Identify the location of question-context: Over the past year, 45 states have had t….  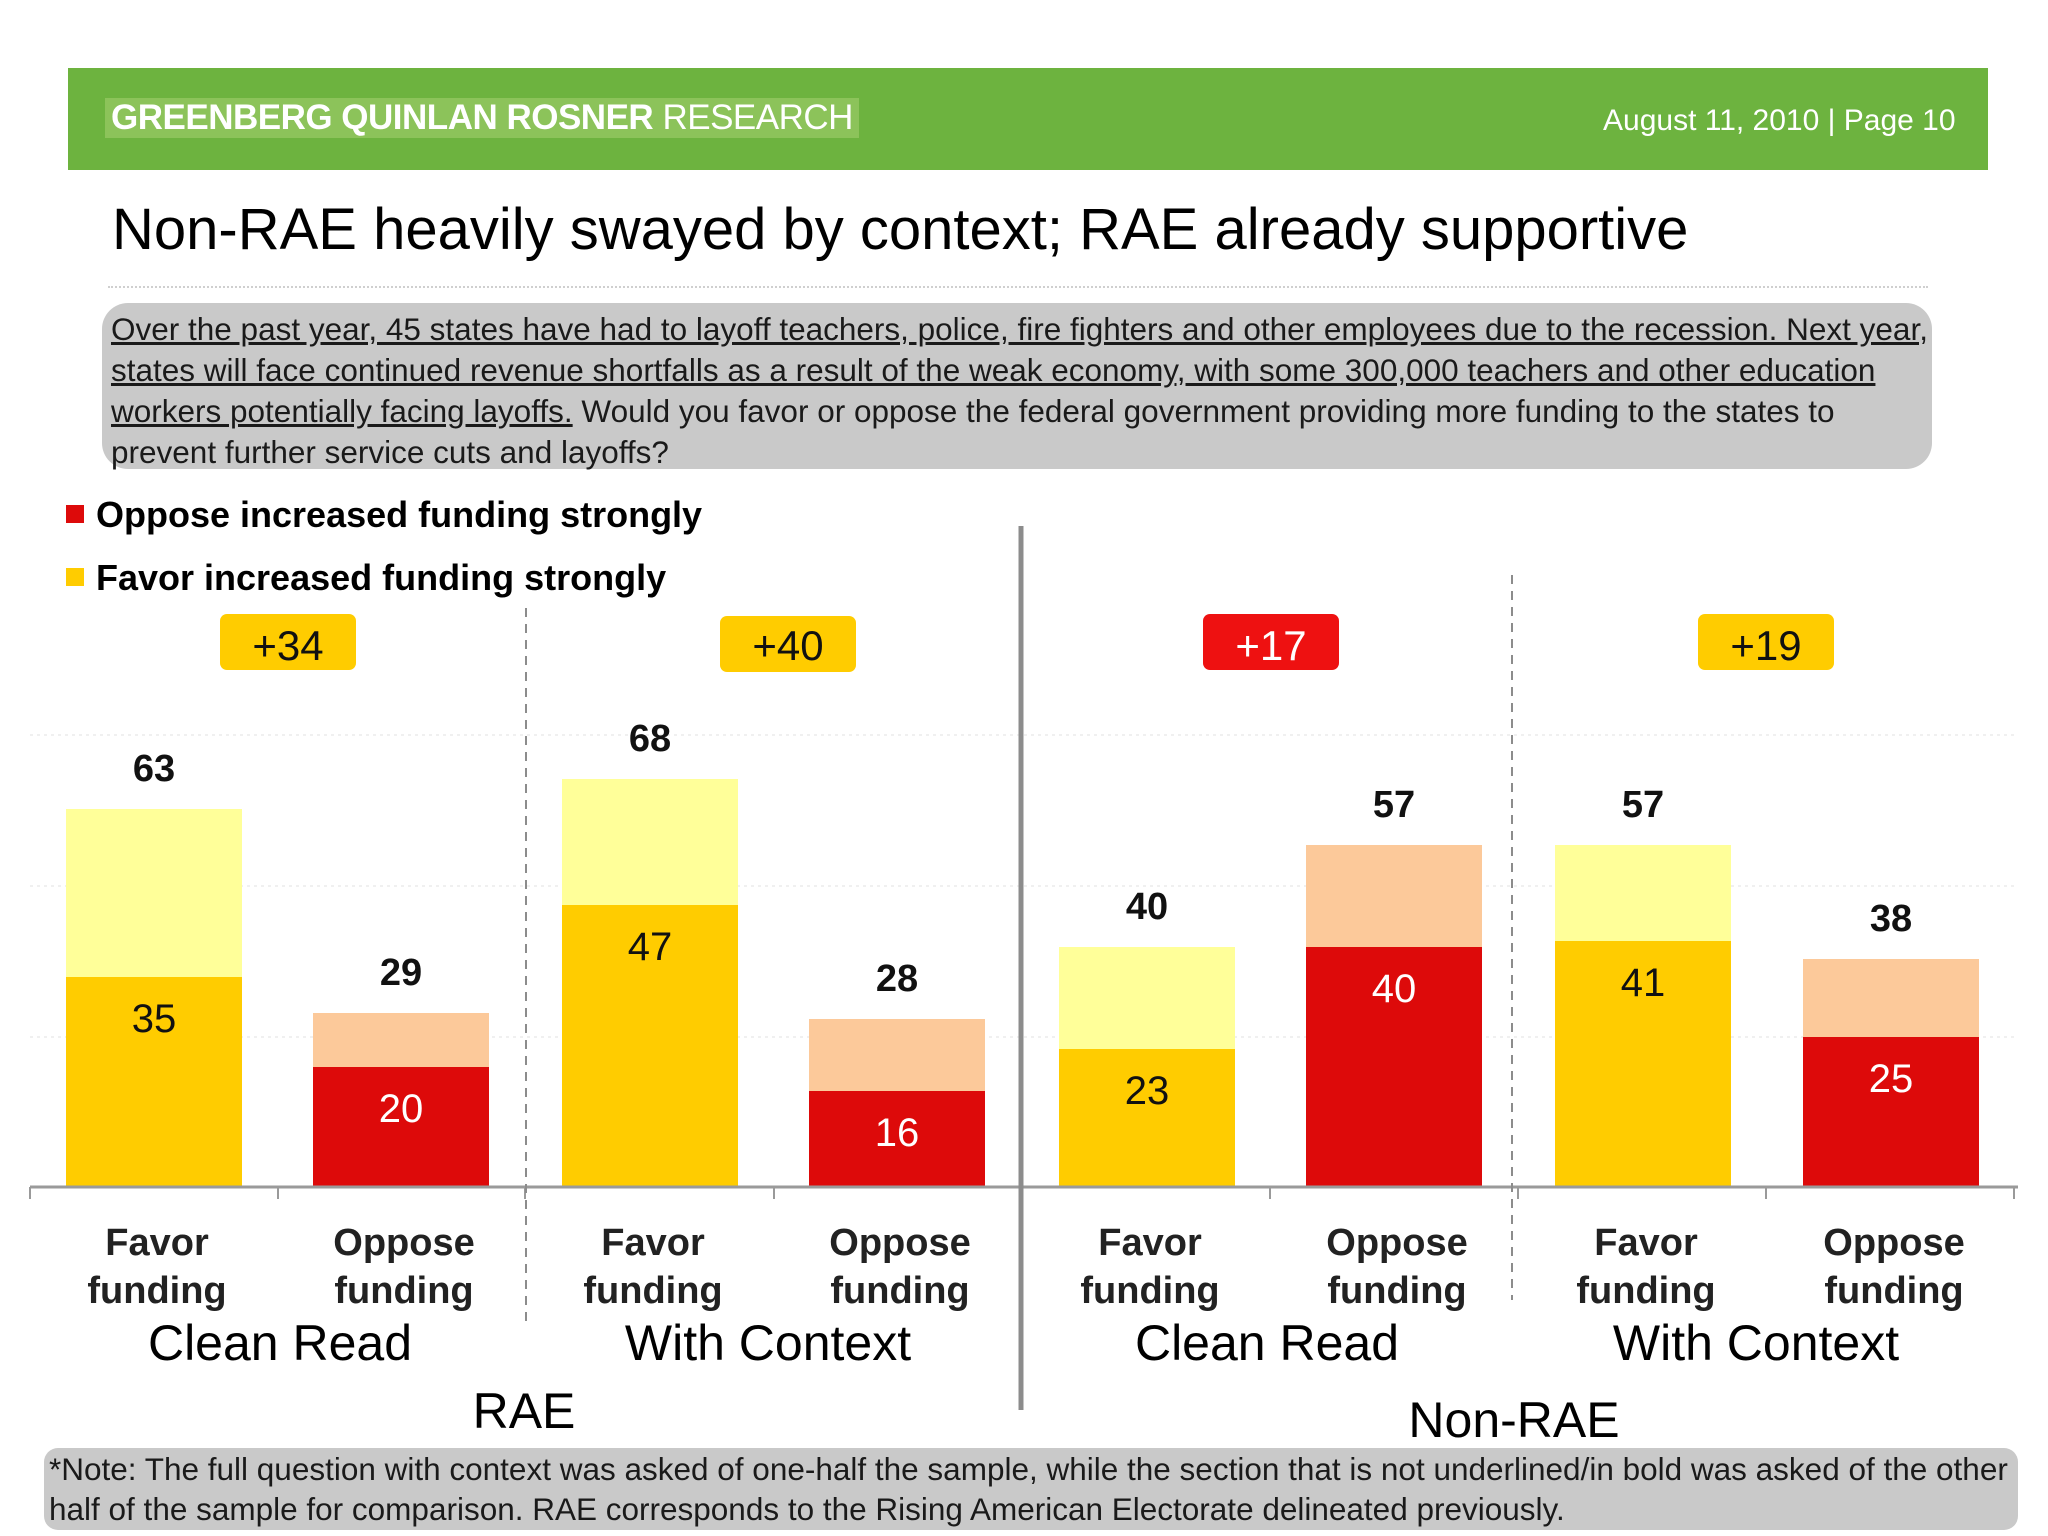
(1019, 370).